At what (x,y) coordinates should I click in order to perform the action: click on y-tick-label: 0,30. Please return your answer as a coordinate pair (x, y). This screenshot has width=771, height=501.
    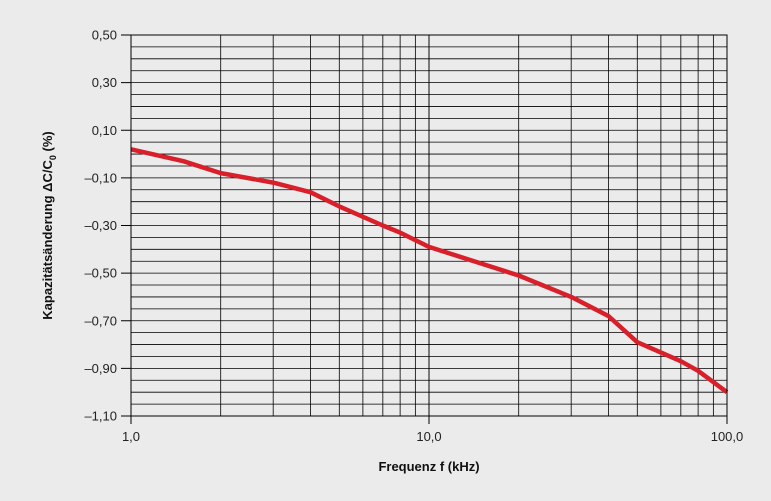
    Looking at the image, I should click on (104, 82).